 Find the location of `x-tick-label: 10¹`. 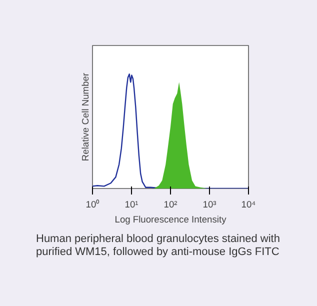

x-tick-label: 10¹ is located at coordinates (131, 205).